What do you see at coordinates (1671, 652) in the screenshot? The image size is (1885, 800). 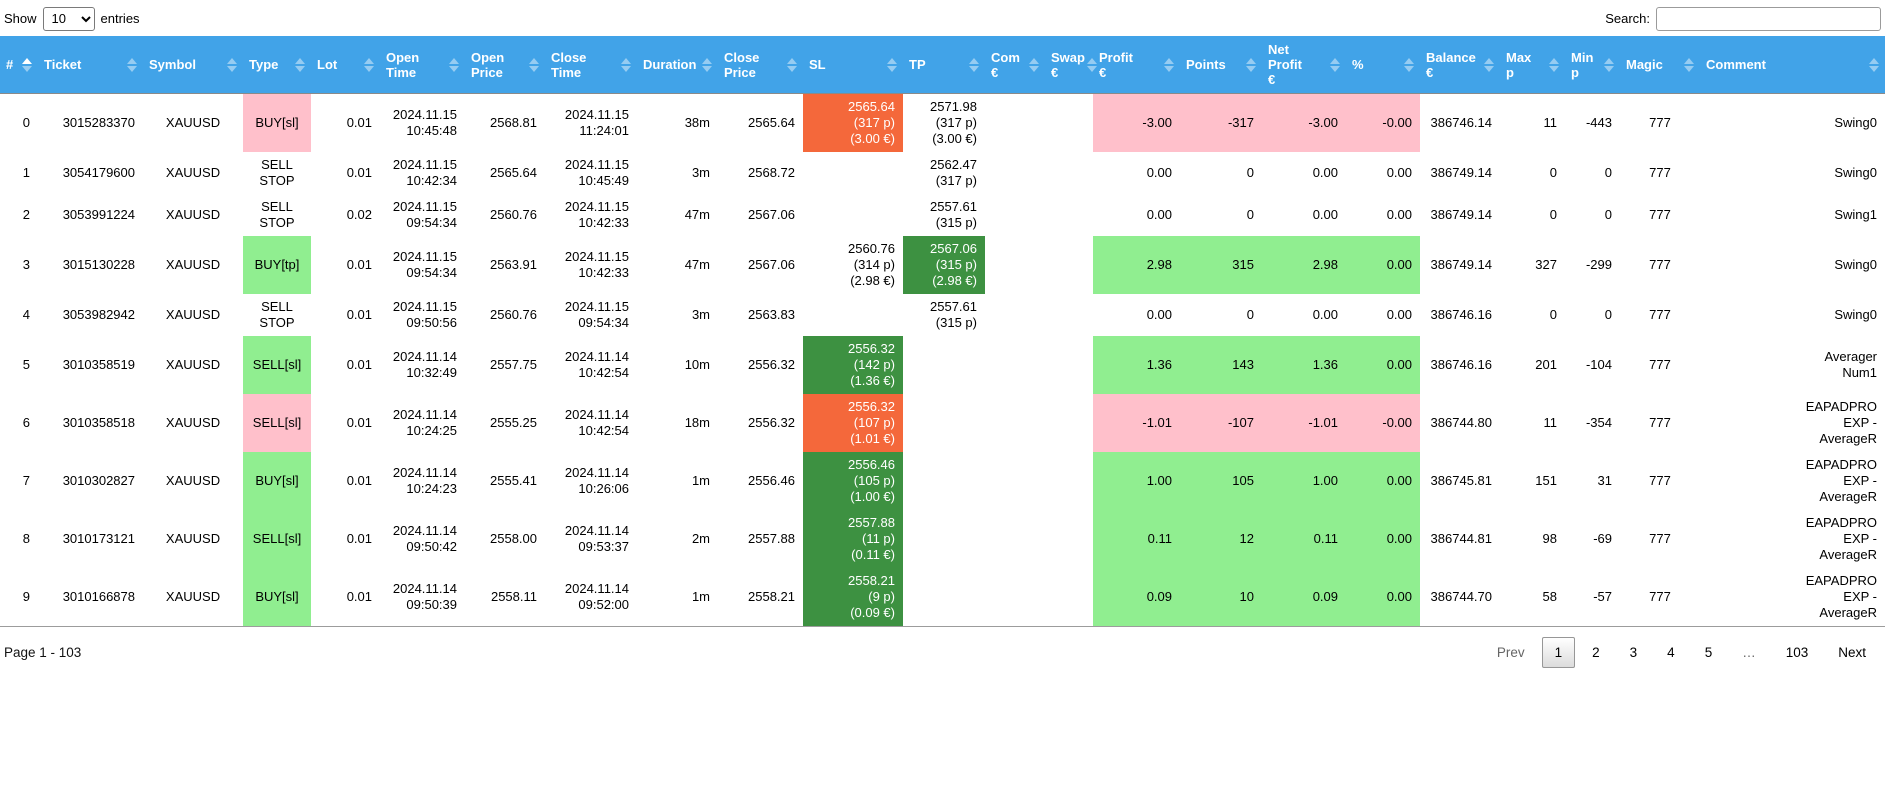 I see `pagination-page-4: 4` at bounding box center [1671, 652].